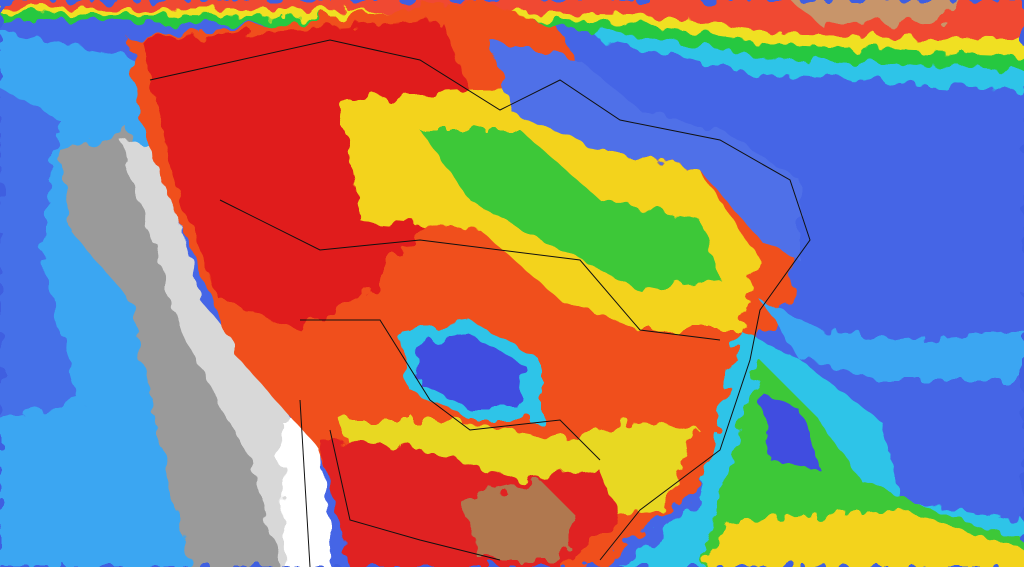 The height and width of the screenshot is (567, 1024). What do you see at coordinates (520, 520) in the screenshot?
I see `south-brown` at bounding box center [520, 520].